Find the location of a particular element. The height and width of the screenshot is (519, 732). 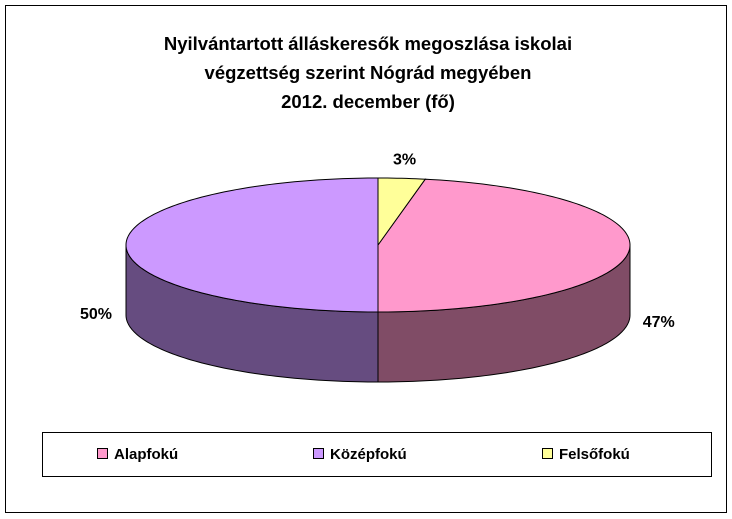

data-label: 47% is located at coordinates (659, 322).